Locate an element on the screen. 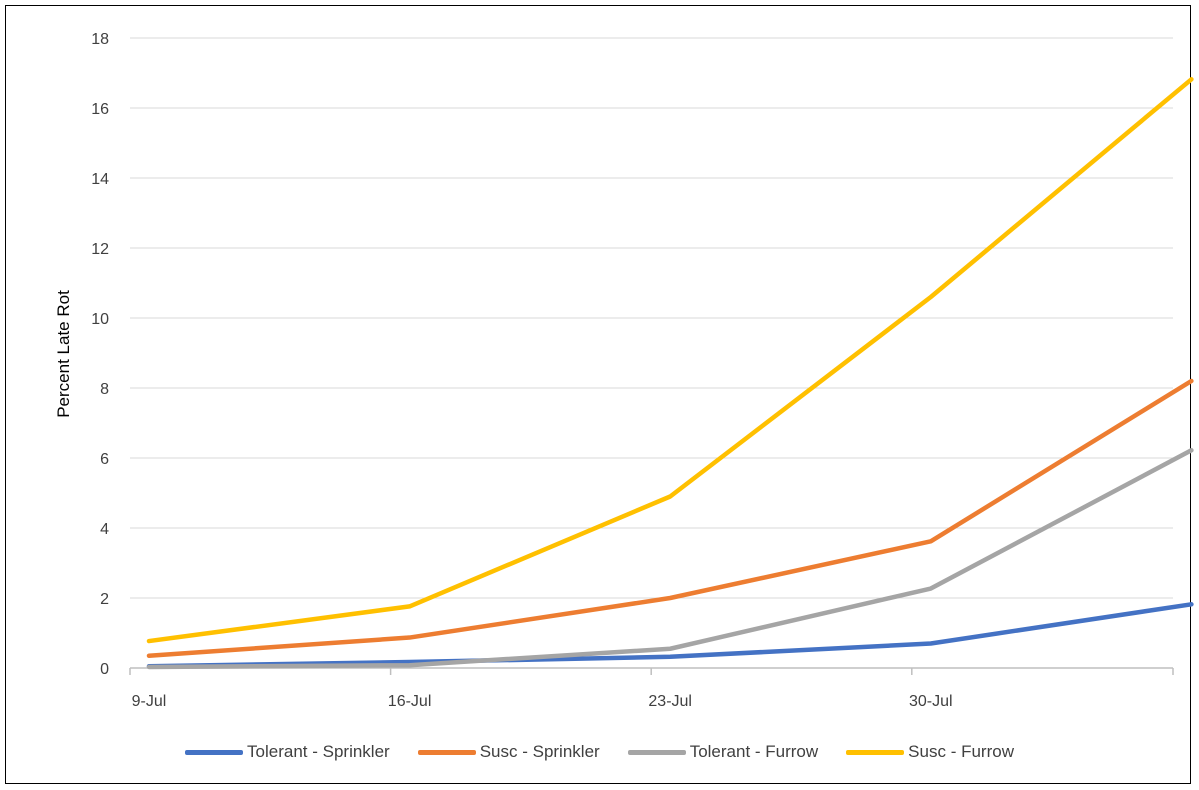  y-tick-label: 4 is located at coordinates (104, 529).